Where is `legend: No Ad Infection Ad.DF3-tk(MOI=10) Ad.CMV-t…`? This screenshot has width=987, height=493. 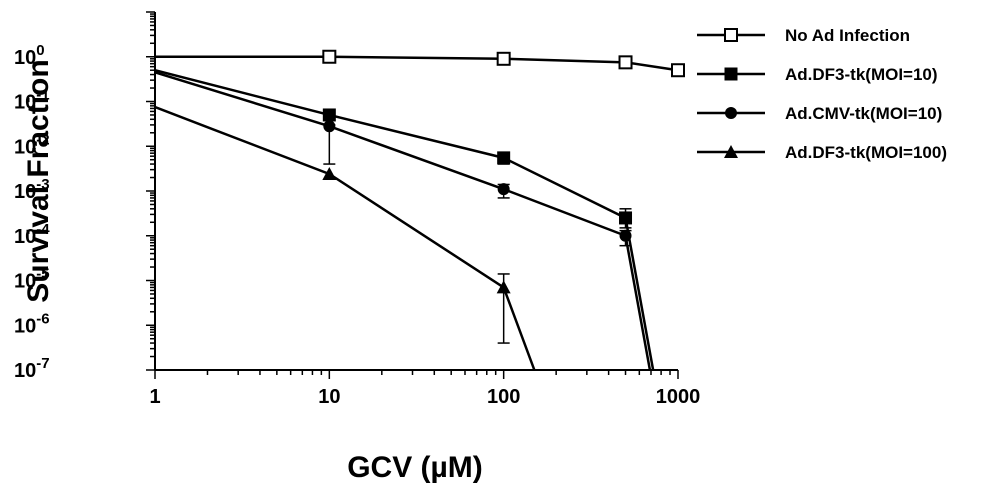 legend: No Ad Infection Ad.DF3-tk(MOI=10) Ad.CMV-t… is located at coordinates (822, 94).